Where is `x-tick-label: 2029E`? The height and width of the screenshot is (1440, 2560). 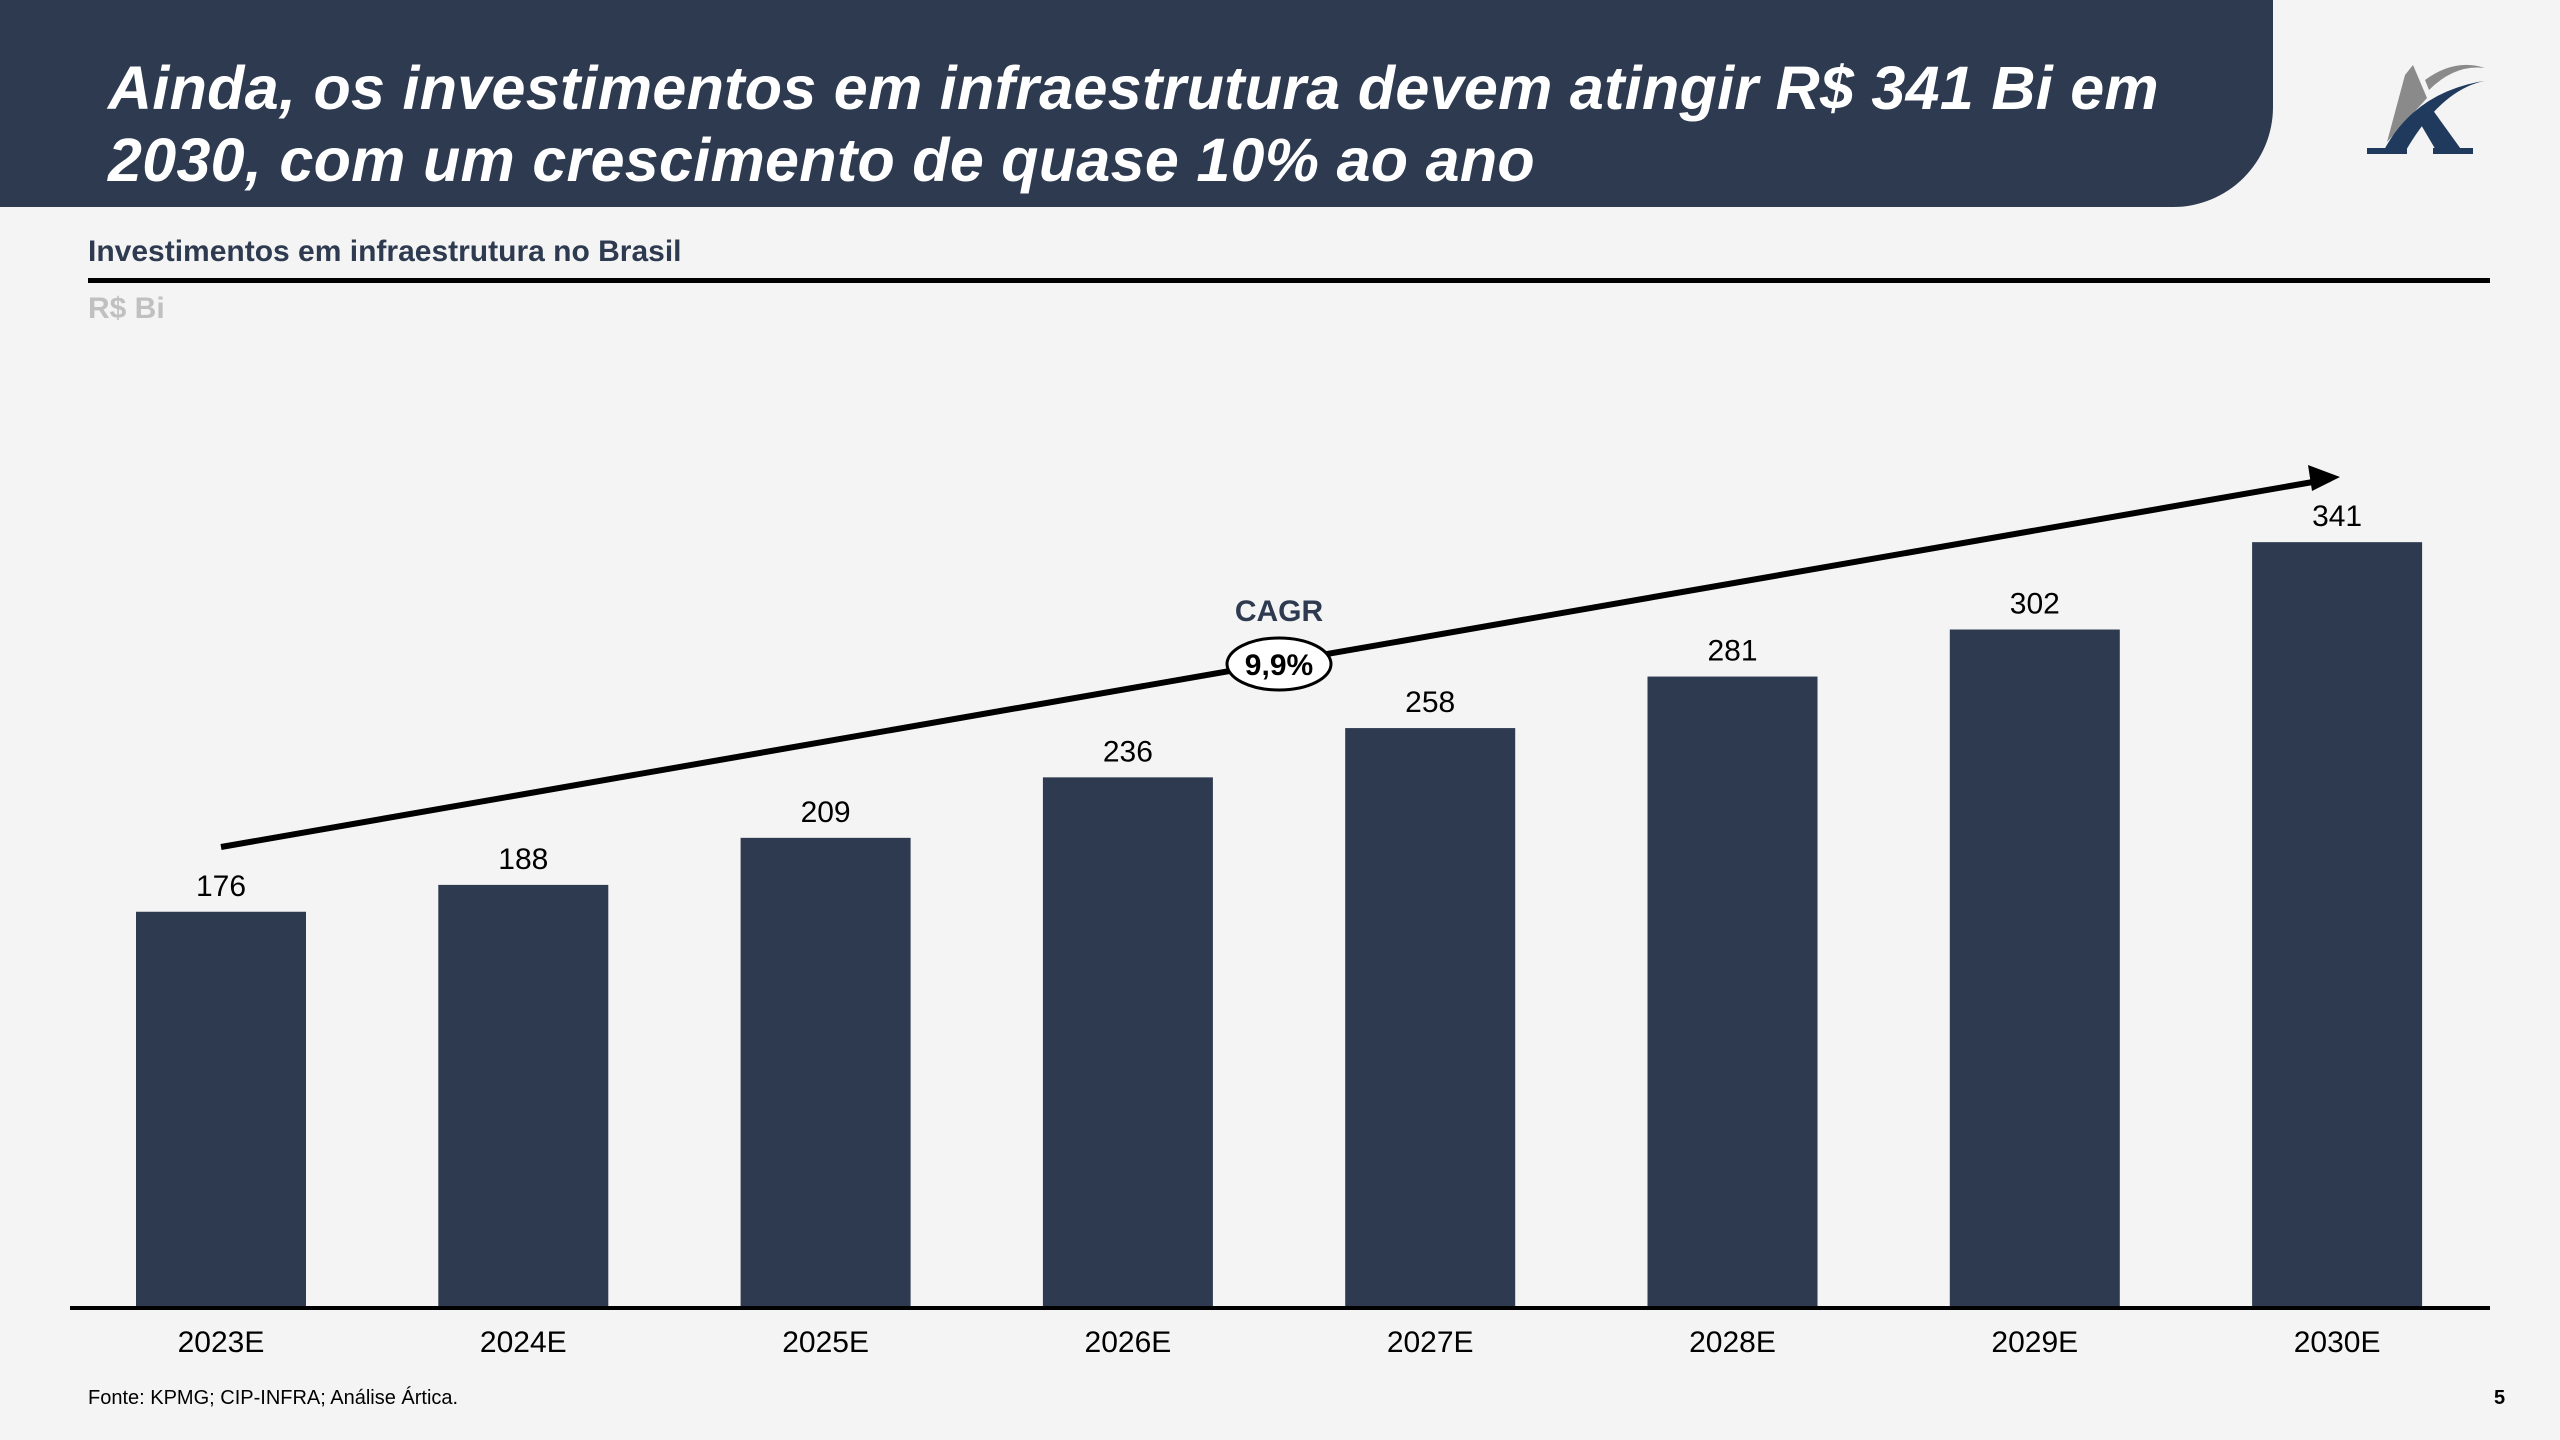 x-tick-label: 2029E is located at coordinates (2034, 1342).